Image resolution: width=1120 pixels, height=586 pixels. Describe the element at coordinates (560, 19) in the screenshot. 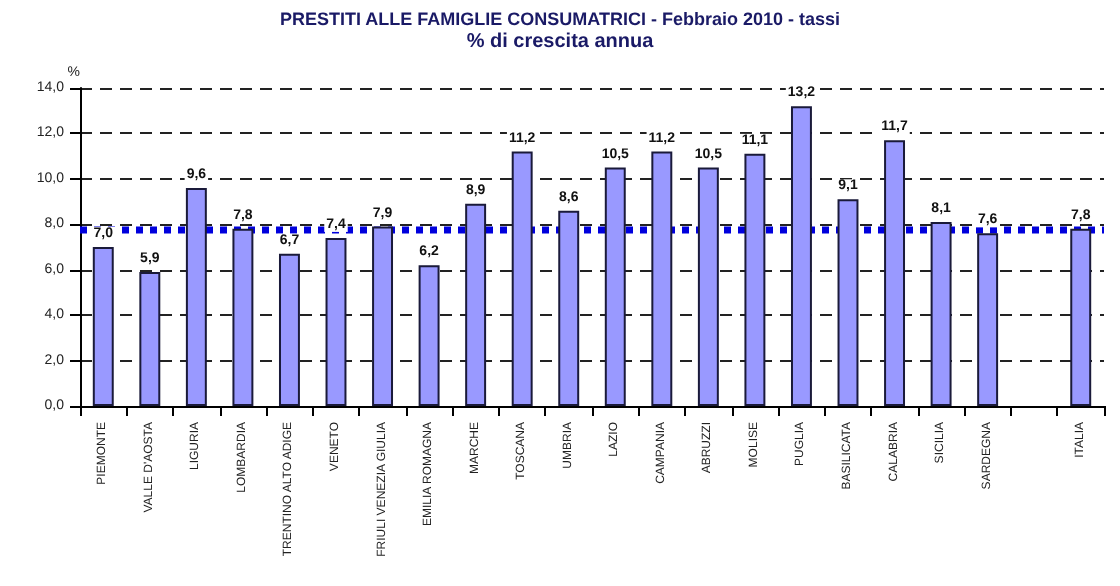

I see `chart-title: PRESTITI ALLE FAMIGLIE CONSUMATRICI - Febbraio 2010 - tassi` at that location.